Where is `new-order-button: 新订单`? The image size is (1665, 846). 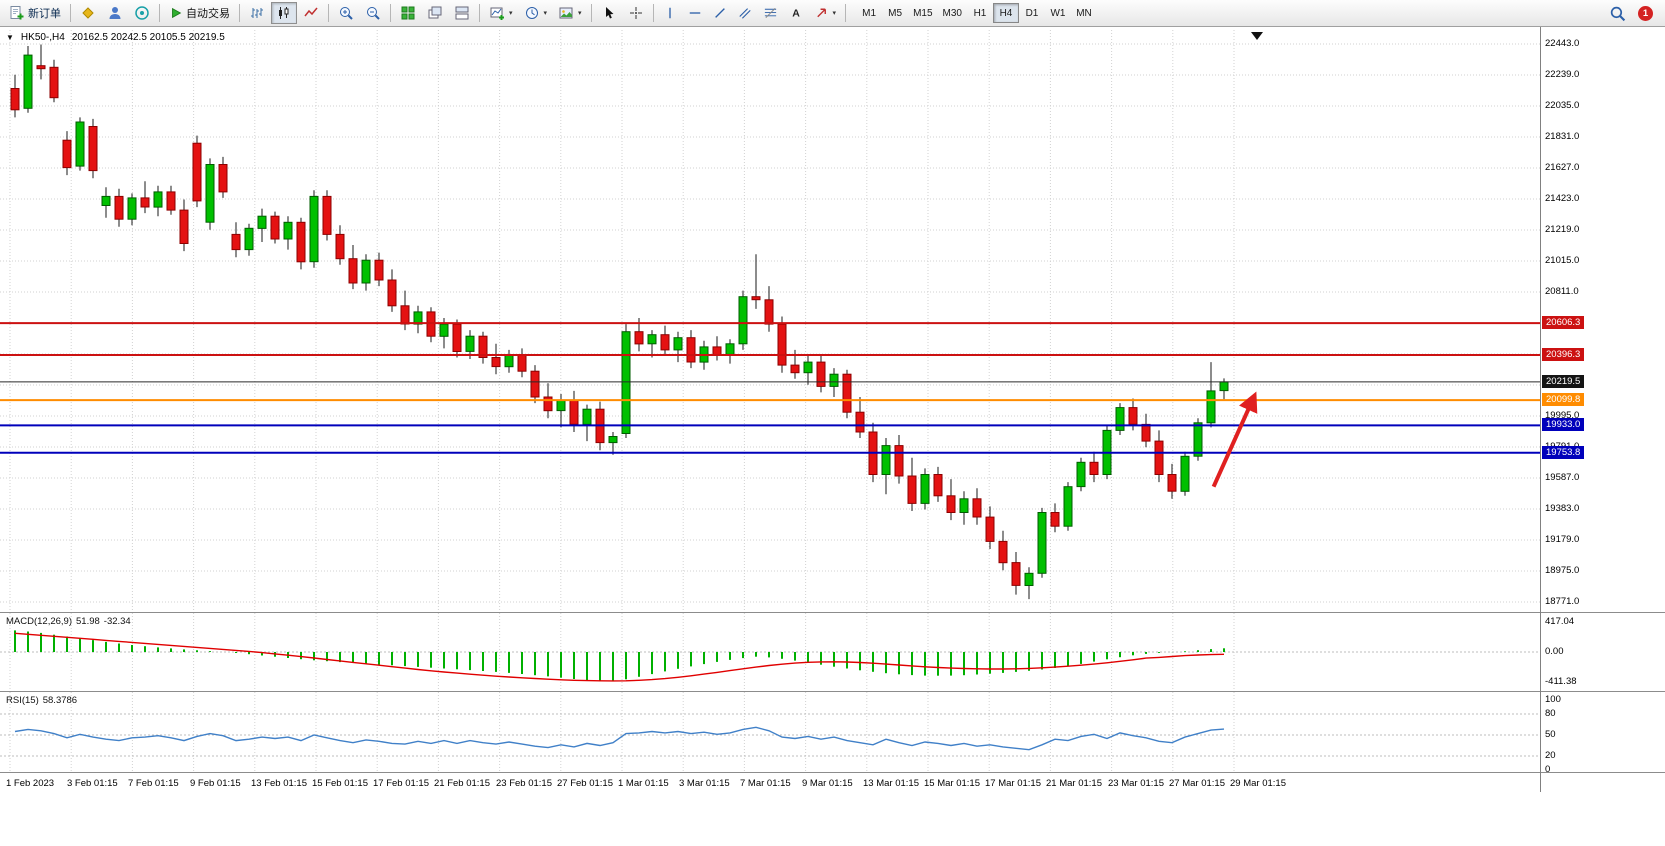
new-order-button: 新订单 is located at coordinates (35, 13).